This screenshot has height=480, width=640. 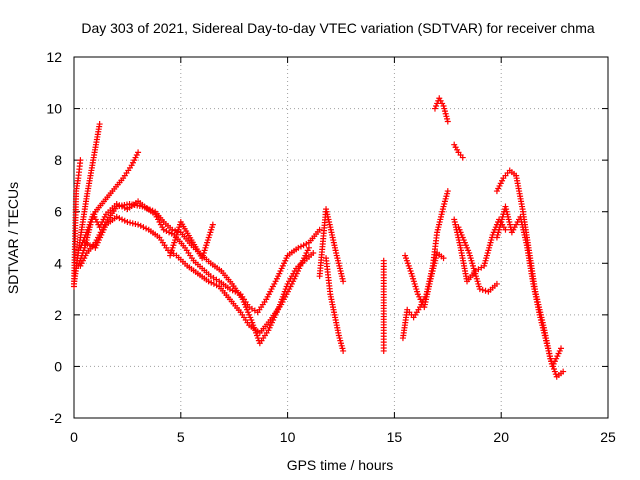 What do you see at coordinates (288, 437) in the screenshot?
I see `x-tick-label: 10` at bounding box center [288, 437].